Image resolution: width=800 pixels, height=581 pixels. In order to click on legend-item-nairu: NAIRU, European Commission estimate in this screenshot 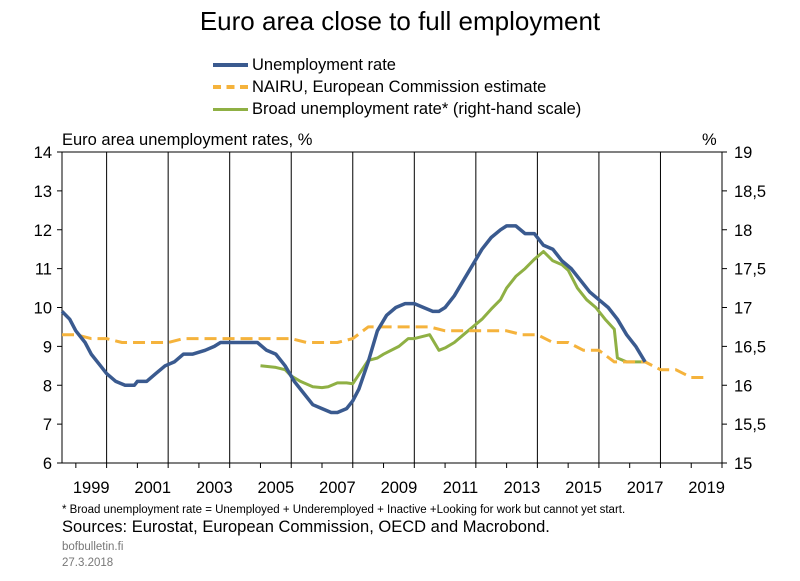, I will do `click(397, 87)`.